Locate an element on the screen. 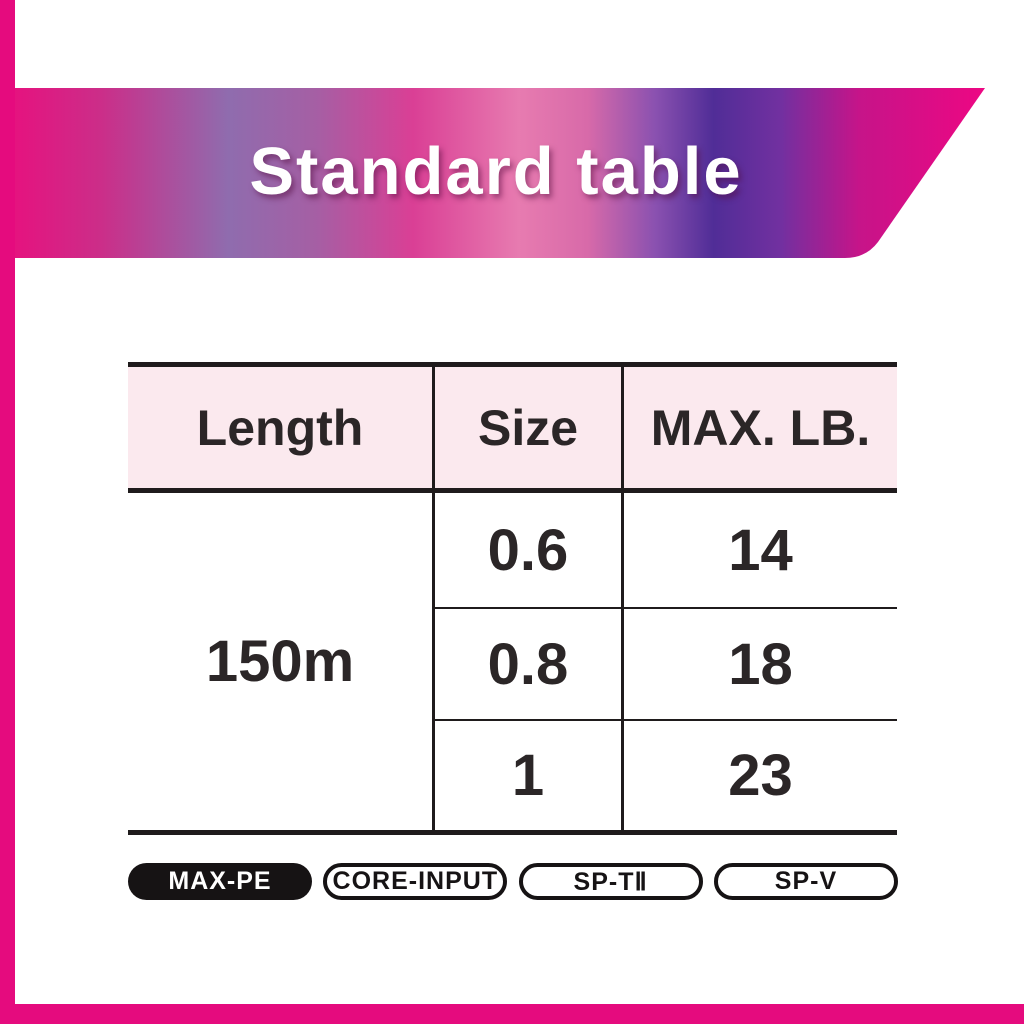 This screenshot has height=1024, width=1024. size-cell-row3: 1 is located at coordinates (526, 774).